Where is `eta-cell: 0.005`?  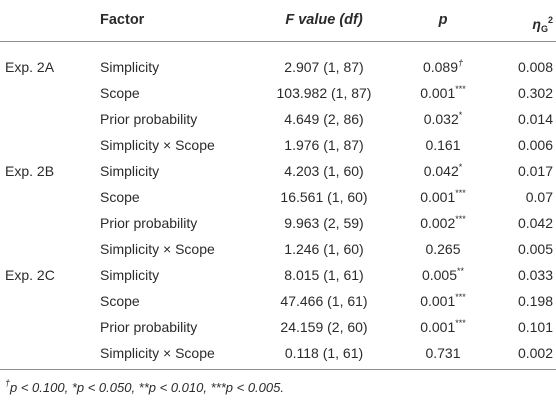
eta-cell: 0.005 is located at coordinates (535, 249).